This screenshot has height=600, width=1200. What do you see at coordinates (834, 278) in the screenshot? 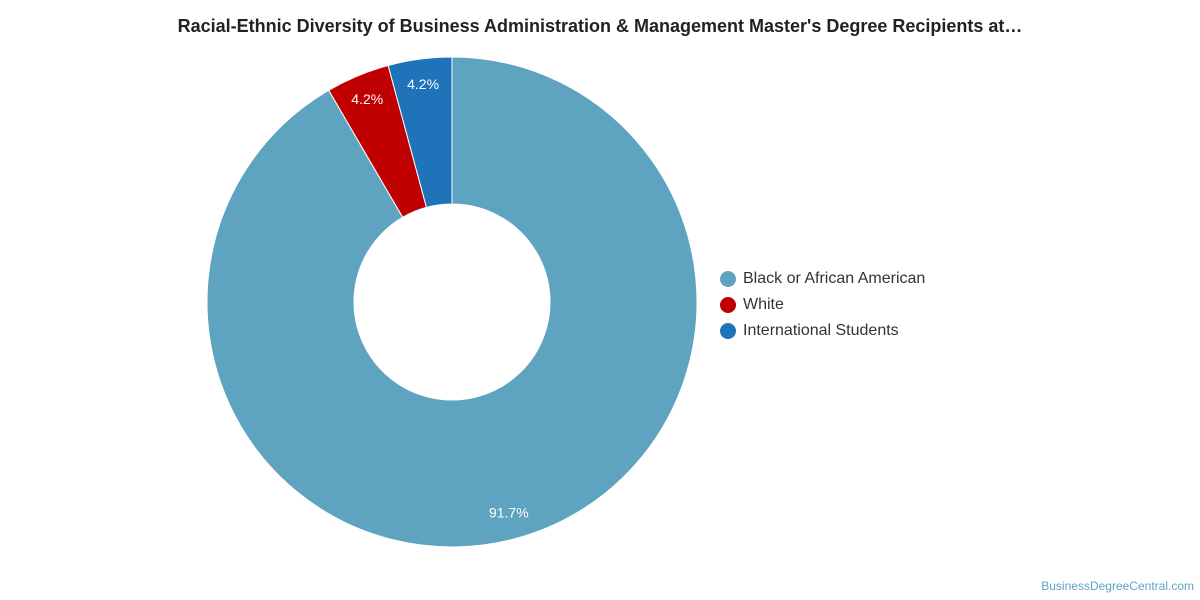
I see `legend-label: Black or African American` at bounding box center [834, 278].